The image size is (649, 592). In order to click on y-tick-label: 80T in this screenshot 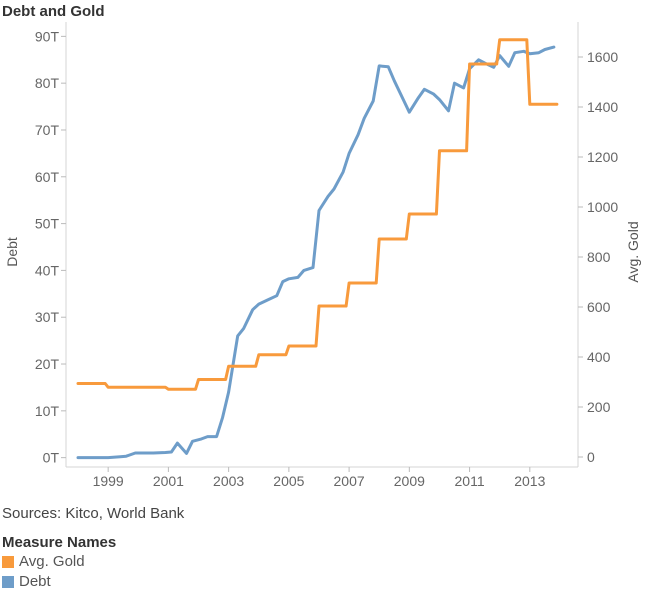, I will do `click(47, 83)`.